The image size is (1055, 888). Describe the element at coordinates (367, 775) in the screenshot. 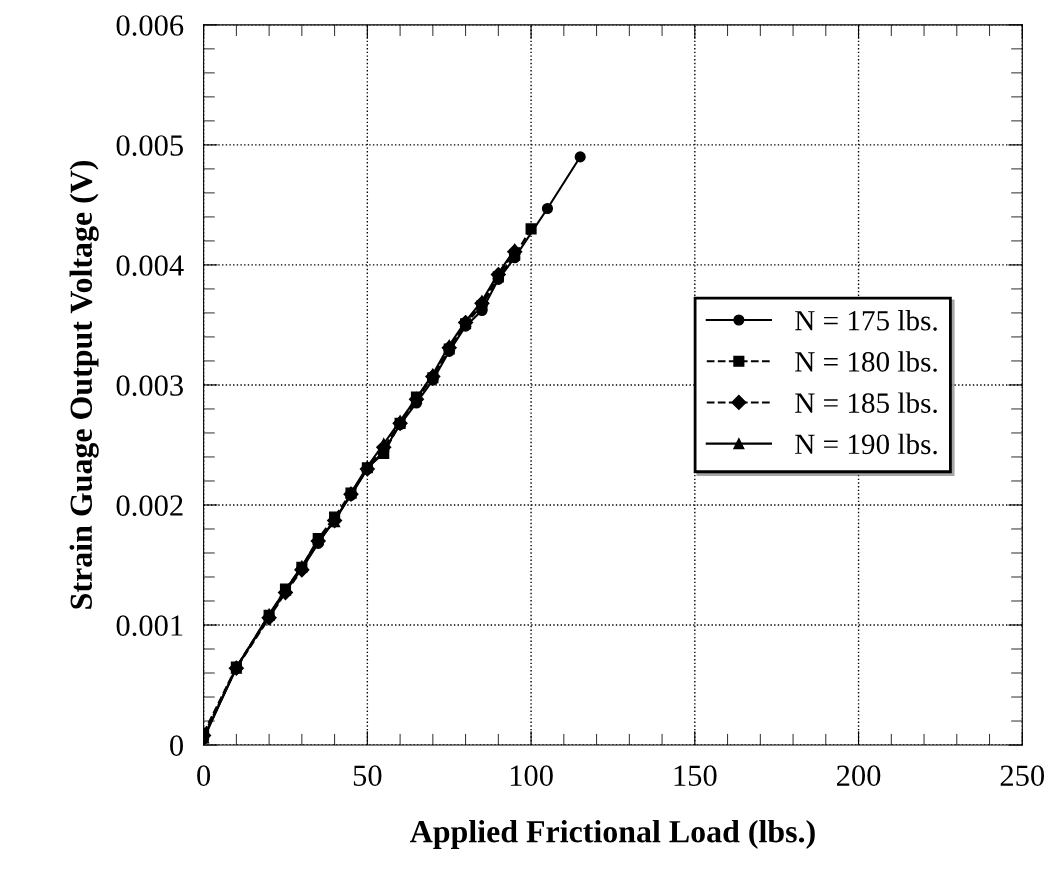

I see `x-tick-label: 50` at that location.